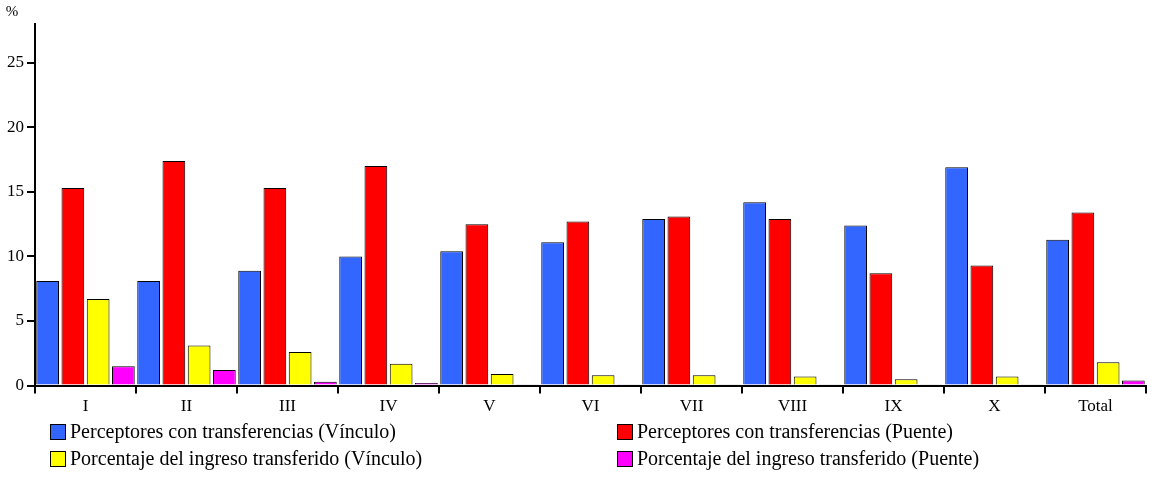 The height and width of the screenshot is (495, 1156). What do you see at coordinates (893, 406) in the screenshot?
I see `x-tick-label: IX` at bounding box center [893, 406].